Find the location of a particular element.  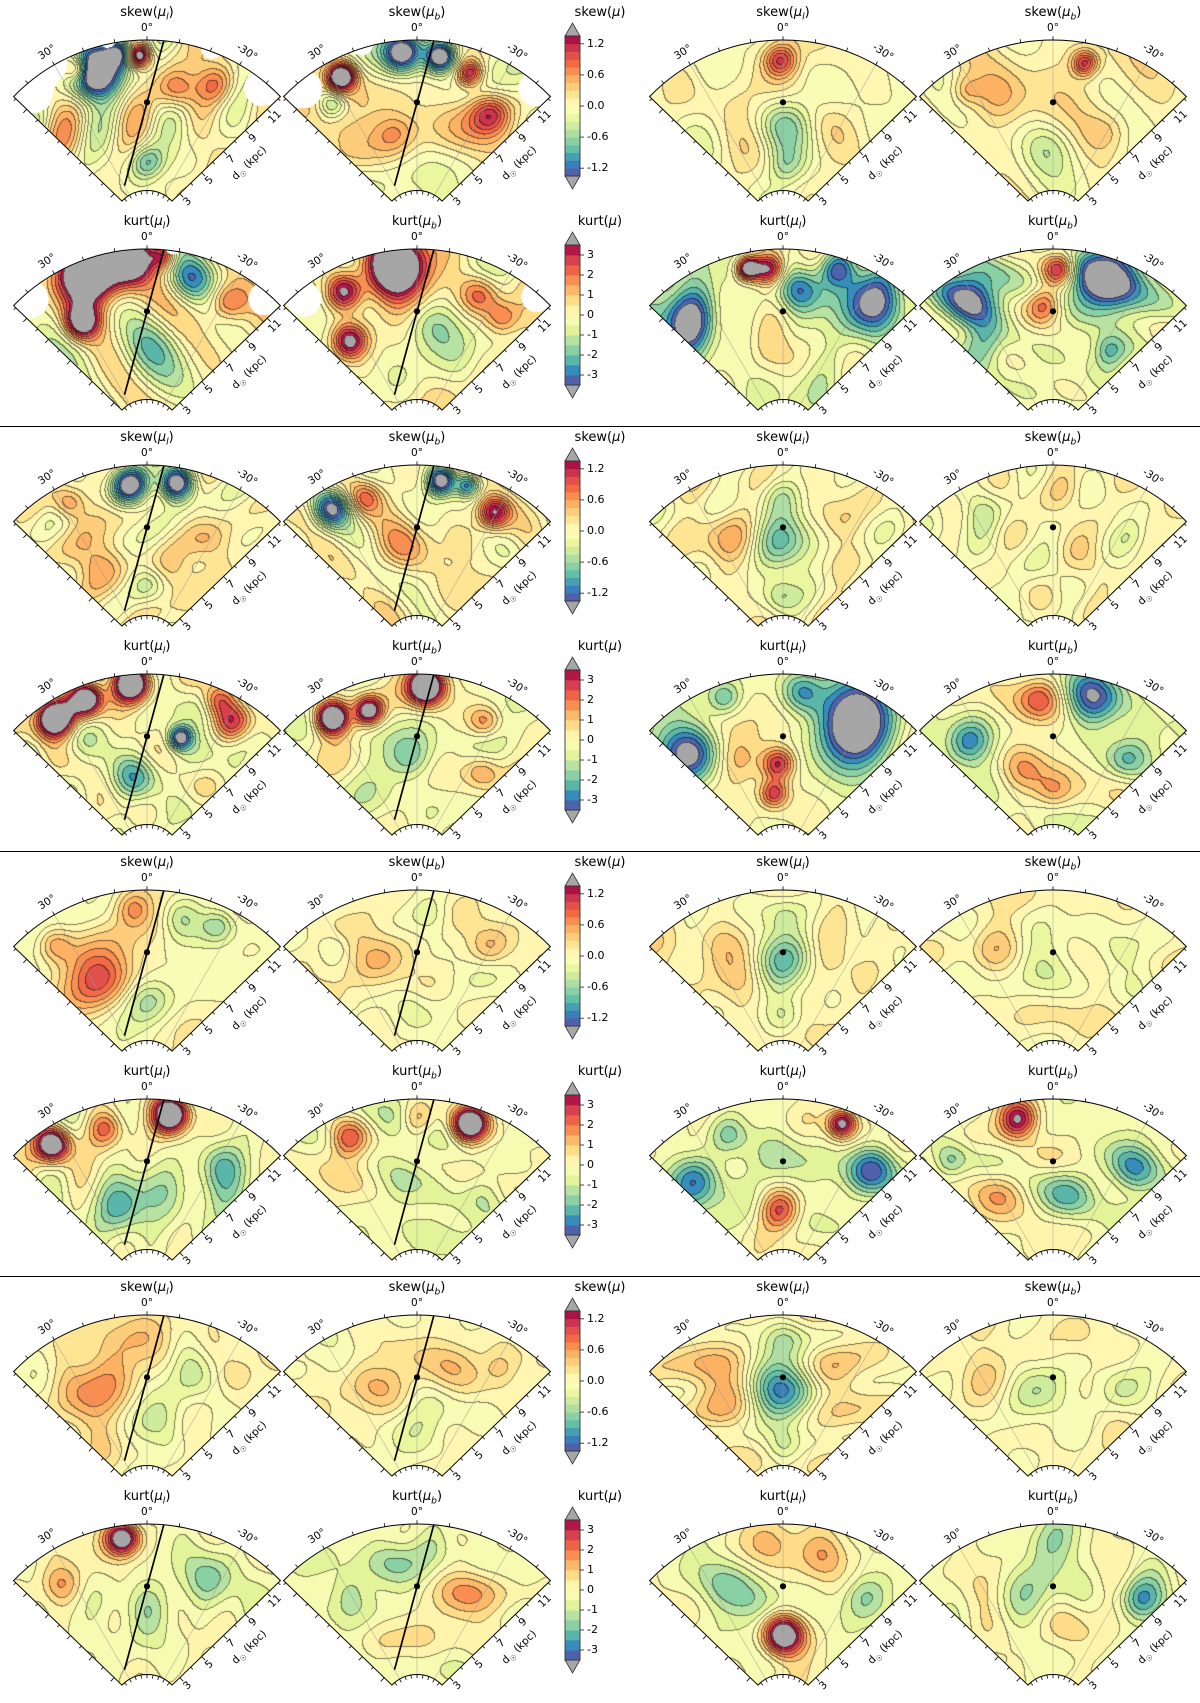

colorbar-tick-label: 0.6 is located at coordinates (596, 499).